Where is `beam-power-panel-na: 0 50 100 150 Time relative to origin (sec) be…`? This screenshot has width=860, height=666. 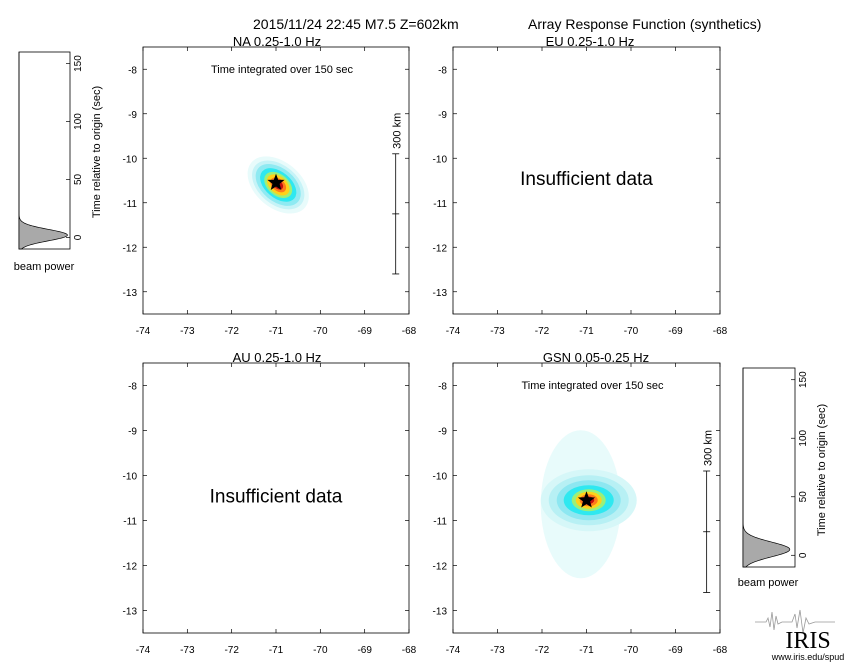
beam-power-panel-na: 0 50 100 150 Time relative to origin (sec) be… is located at coordinates (58, 162).